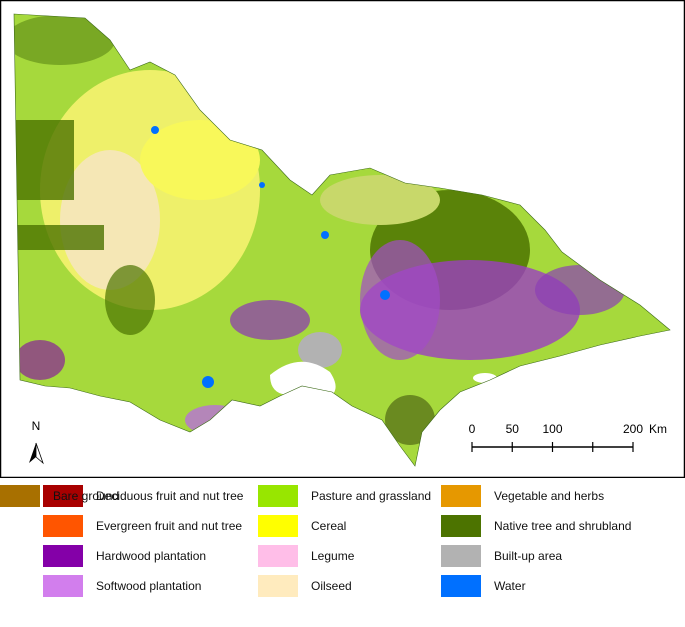 Image resolution: width=685 pixels, height=627 pixels. What do you see at coordinates (510, 586) in the screenshot?
I see `legend-label: Water` at bounding box center [510, 586].